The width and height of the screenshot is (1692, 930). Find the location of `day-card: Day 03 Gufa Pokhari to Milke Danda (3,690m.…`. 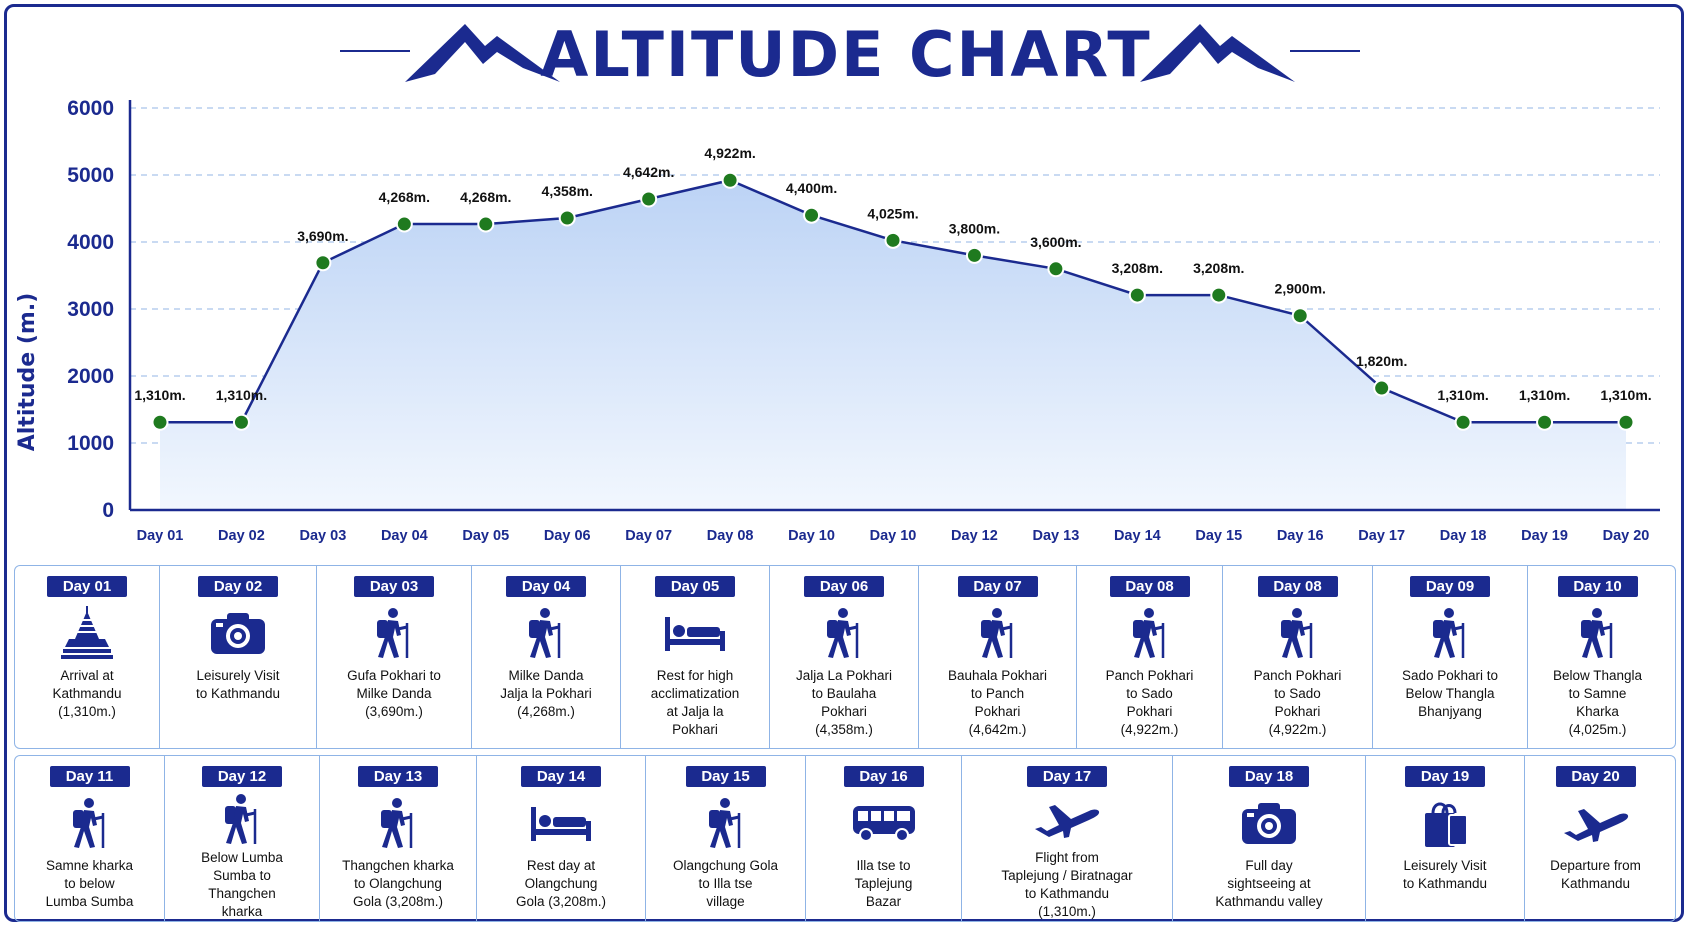

day-card: Day 03 Gufa Pokhari to Milke Danda (3,690m.… is located at coordinates (394, 657).